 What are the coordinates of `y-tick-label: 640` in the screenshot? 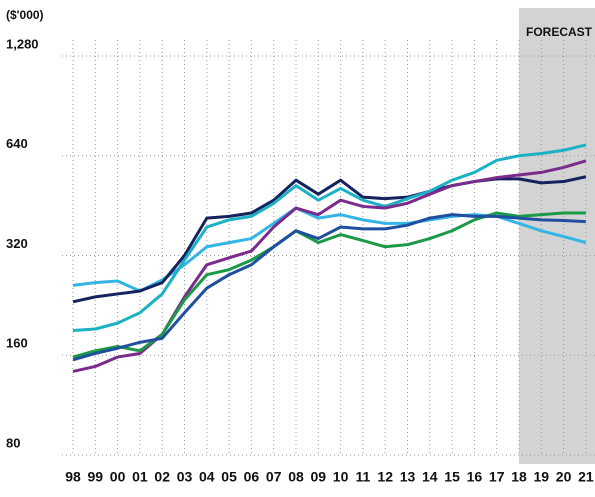 It's located at (17, 143).